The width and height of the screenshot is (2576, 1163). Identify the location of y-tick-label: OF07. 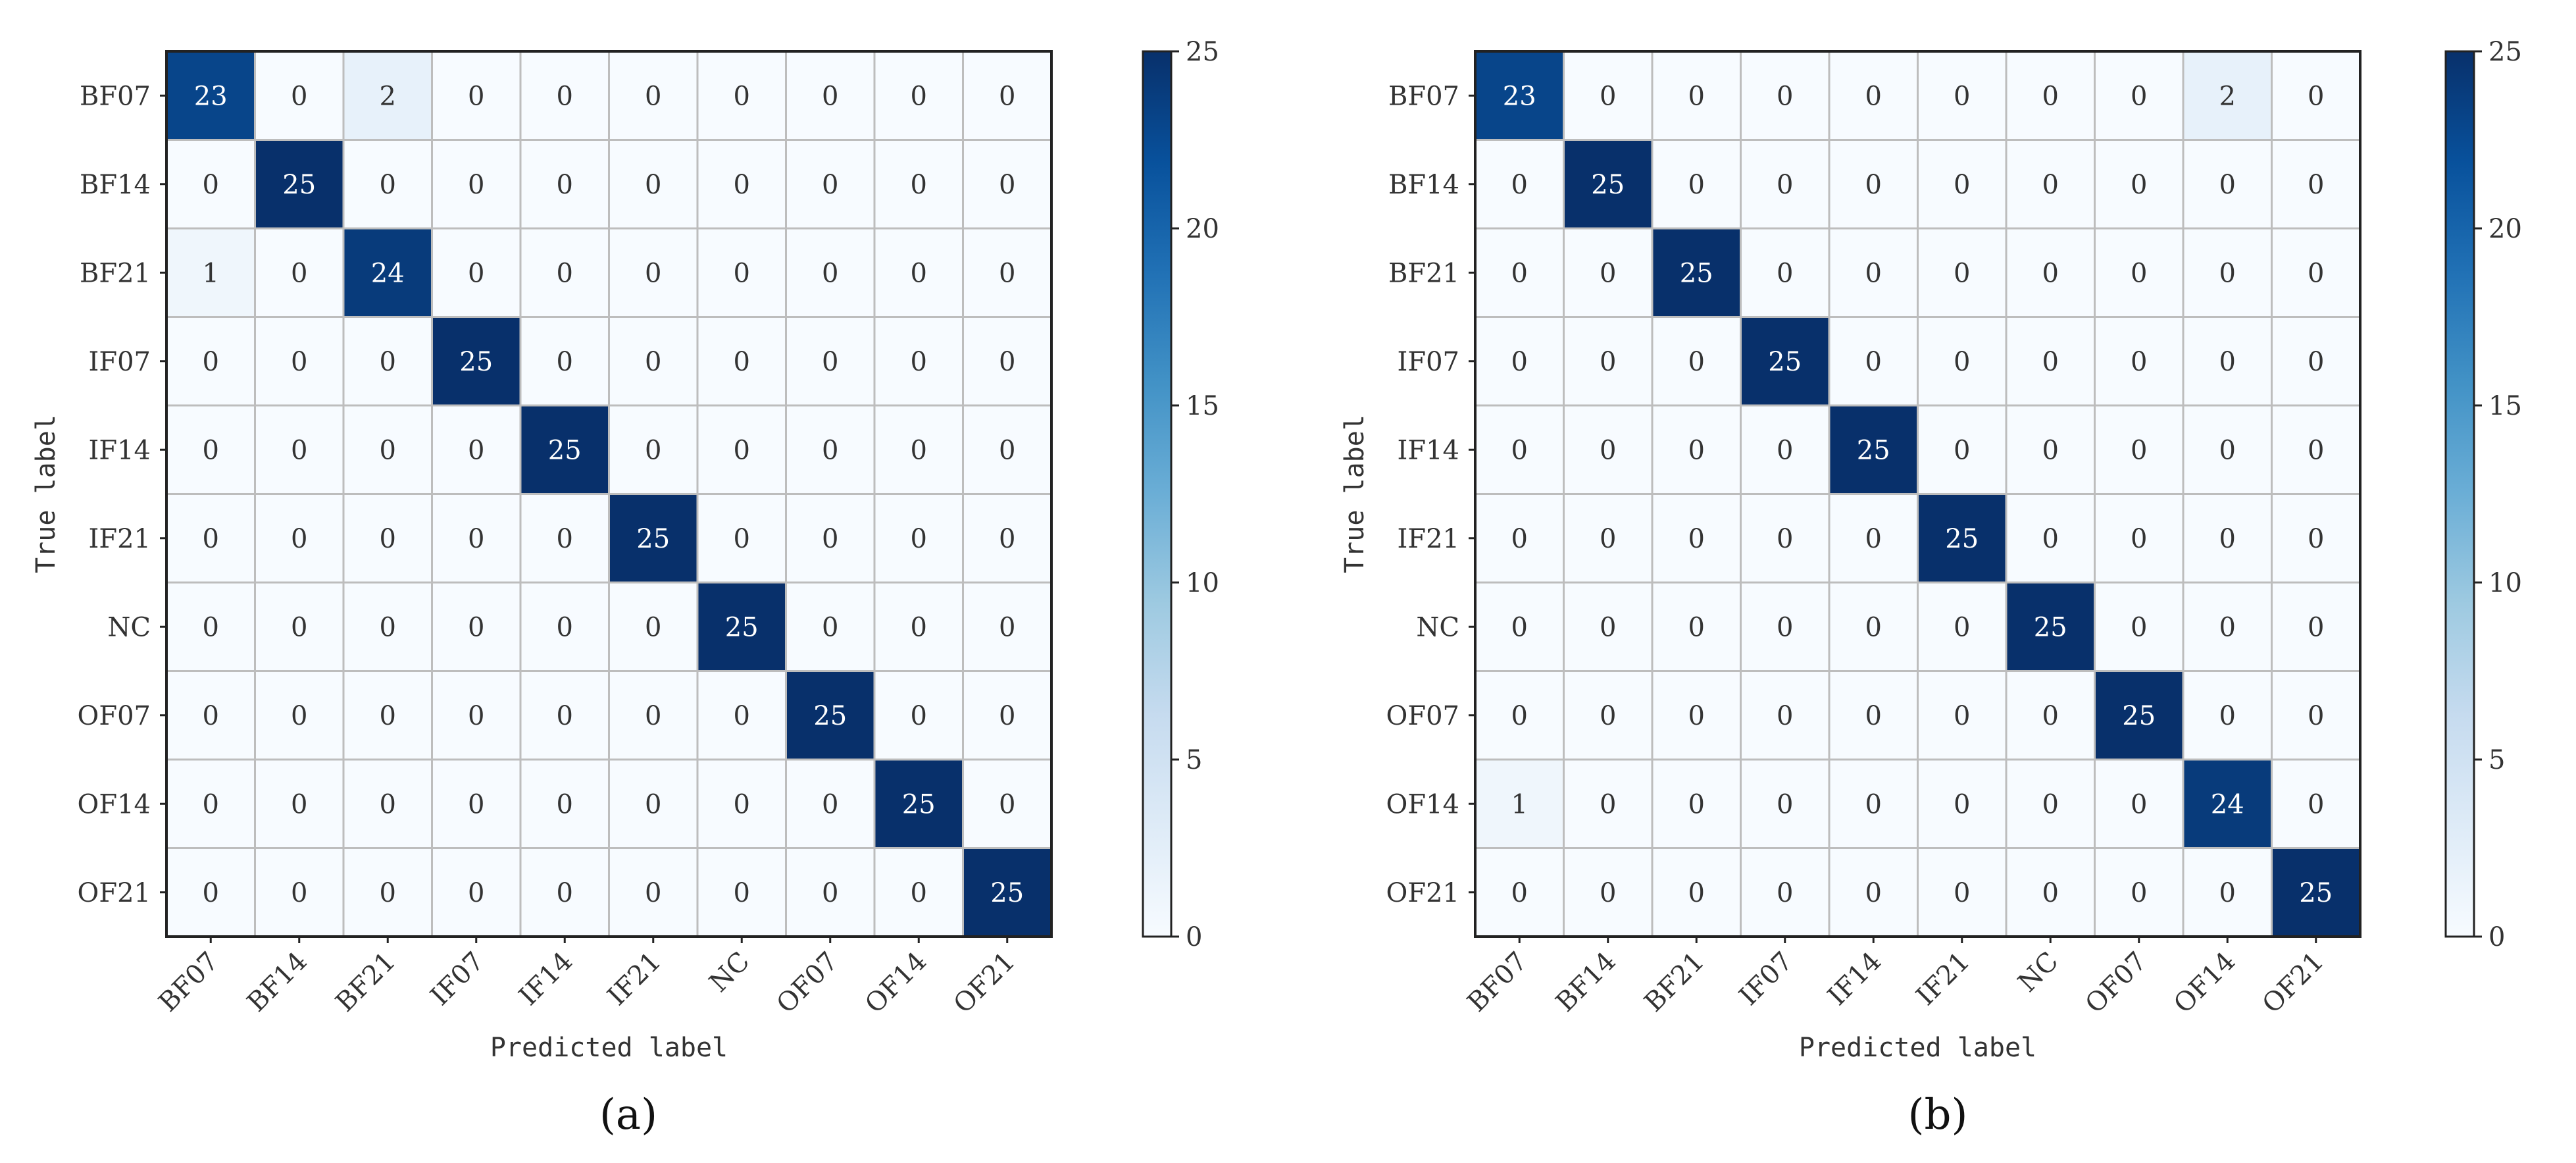
(114, 716).